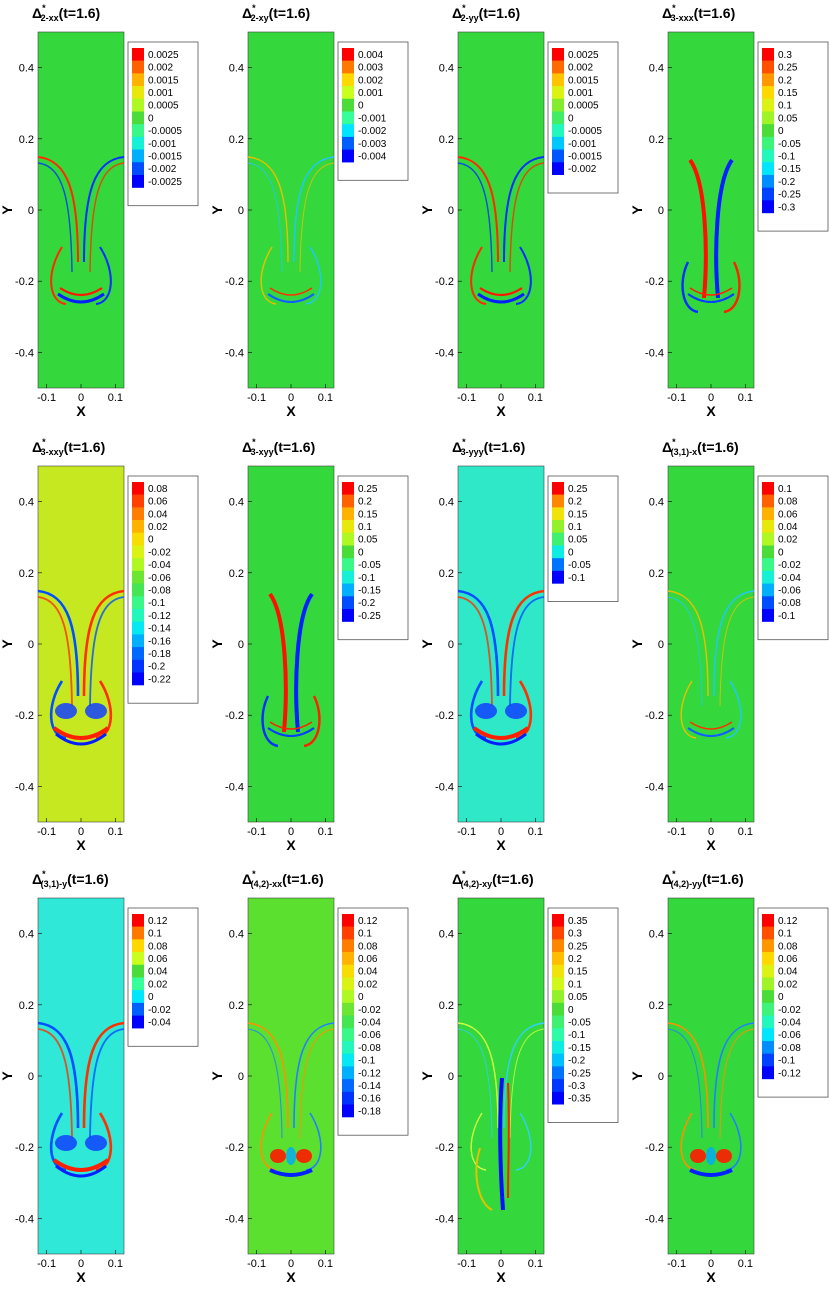  I want to click on panel-title: Δ* 2-xy(t=1.6), so click(276, 13).